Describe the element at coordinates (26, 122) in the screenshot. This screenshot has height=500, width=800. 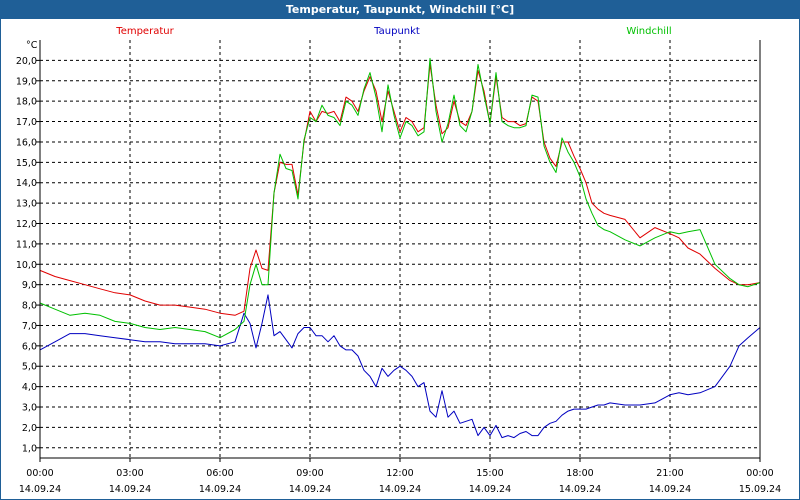
I see `y-tick-label: 17,0` at that location.